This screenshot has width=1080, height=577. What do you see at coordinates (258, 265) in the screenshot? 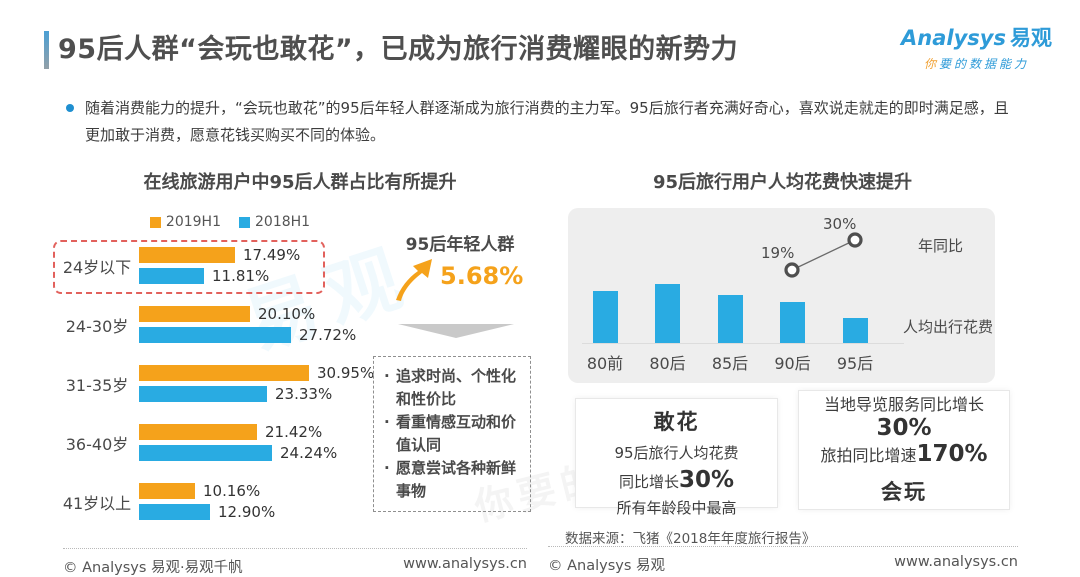
I see `bar-group: 17.49% 11.81%` at bounding box center [258, 265].